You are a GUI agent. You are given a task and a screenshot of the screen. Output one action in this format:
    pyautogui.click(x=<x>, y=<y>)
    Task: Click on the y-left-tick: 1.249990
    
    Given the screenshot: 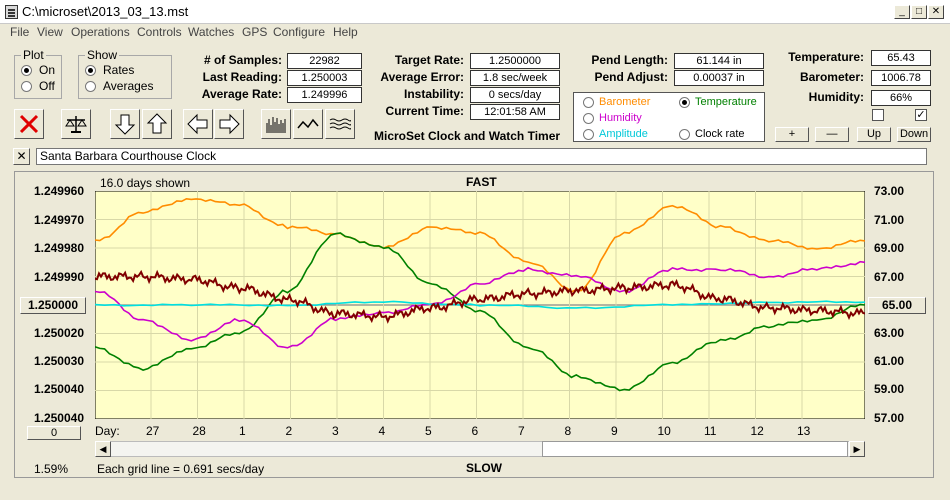 What is the action you would take?
    pyautogui.click(x=58, y=277)
    